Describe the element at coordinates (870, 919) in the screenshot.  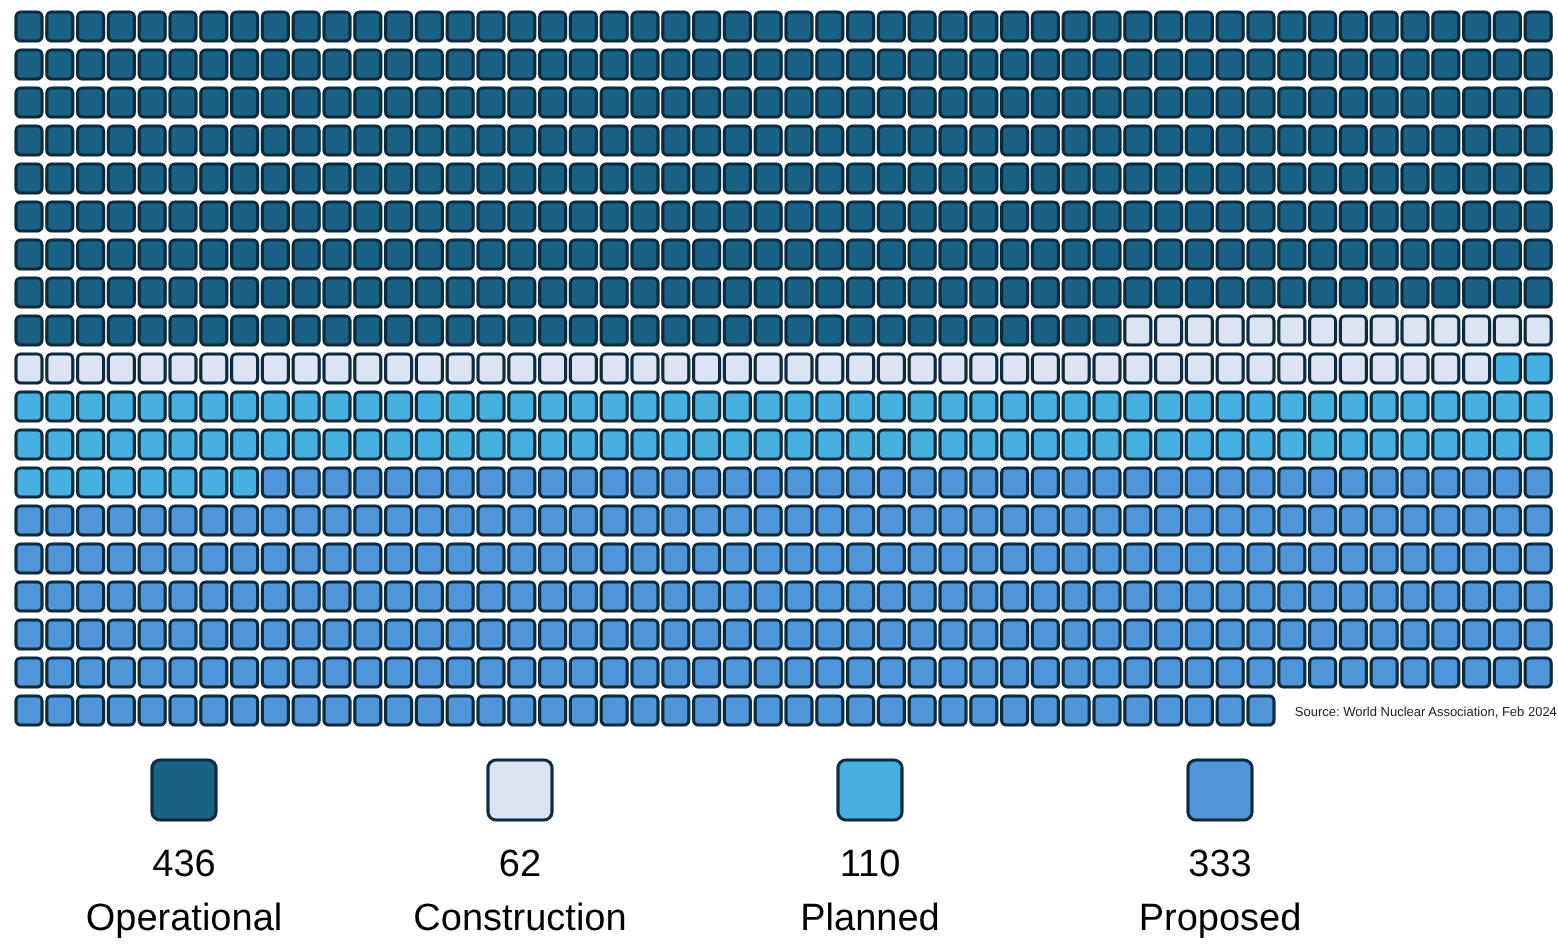
I see `category-label: Planned` at that location.